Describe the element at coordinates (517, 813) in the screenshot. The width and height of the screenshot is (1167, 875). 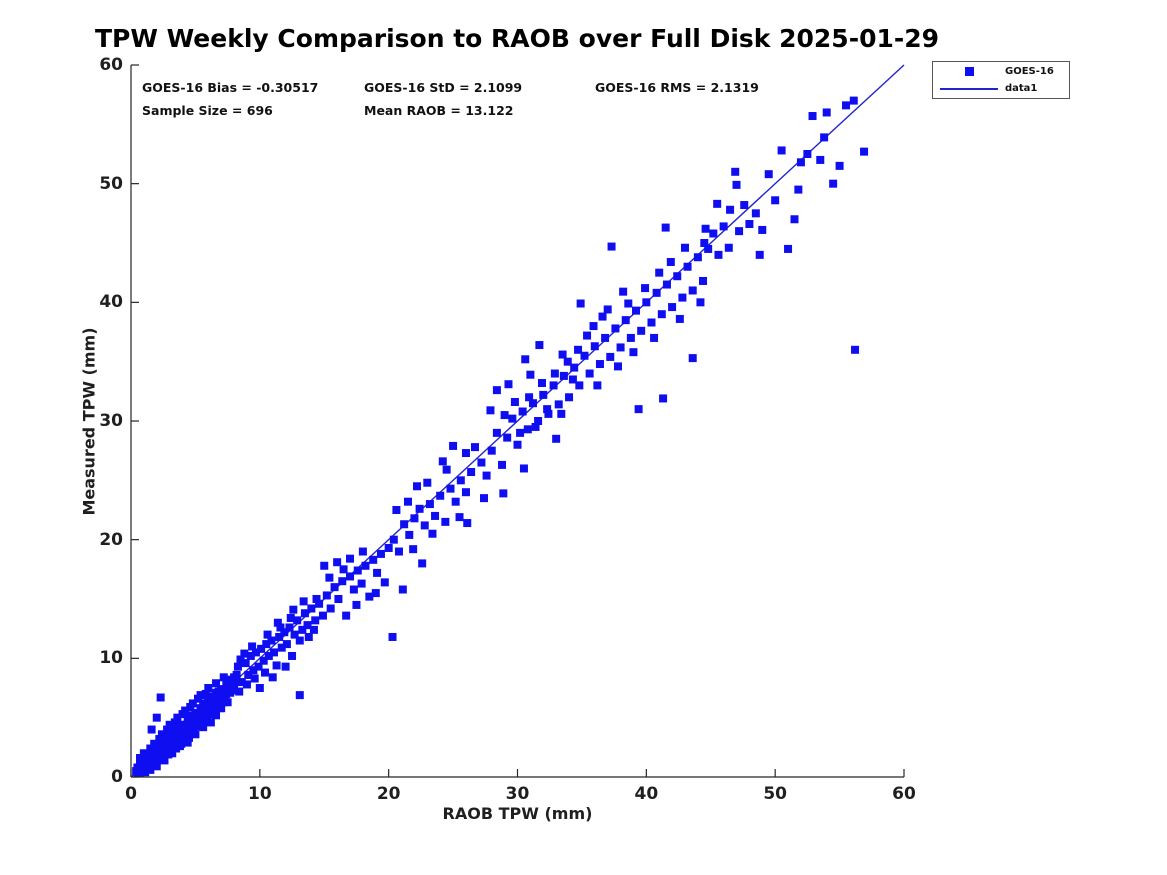
I see `x-axis-label: RAOB TPW (mm)` at that location.